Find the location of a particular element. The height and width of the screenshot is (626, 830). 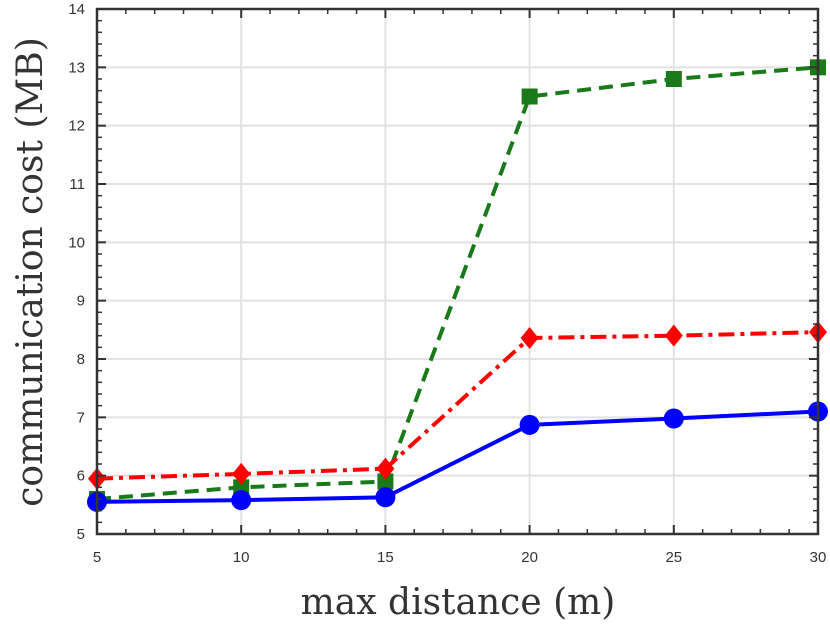

y-tick-labels: 5 6 7 8 9 10 11 12 13 14 is located at coordinates (76, 272).